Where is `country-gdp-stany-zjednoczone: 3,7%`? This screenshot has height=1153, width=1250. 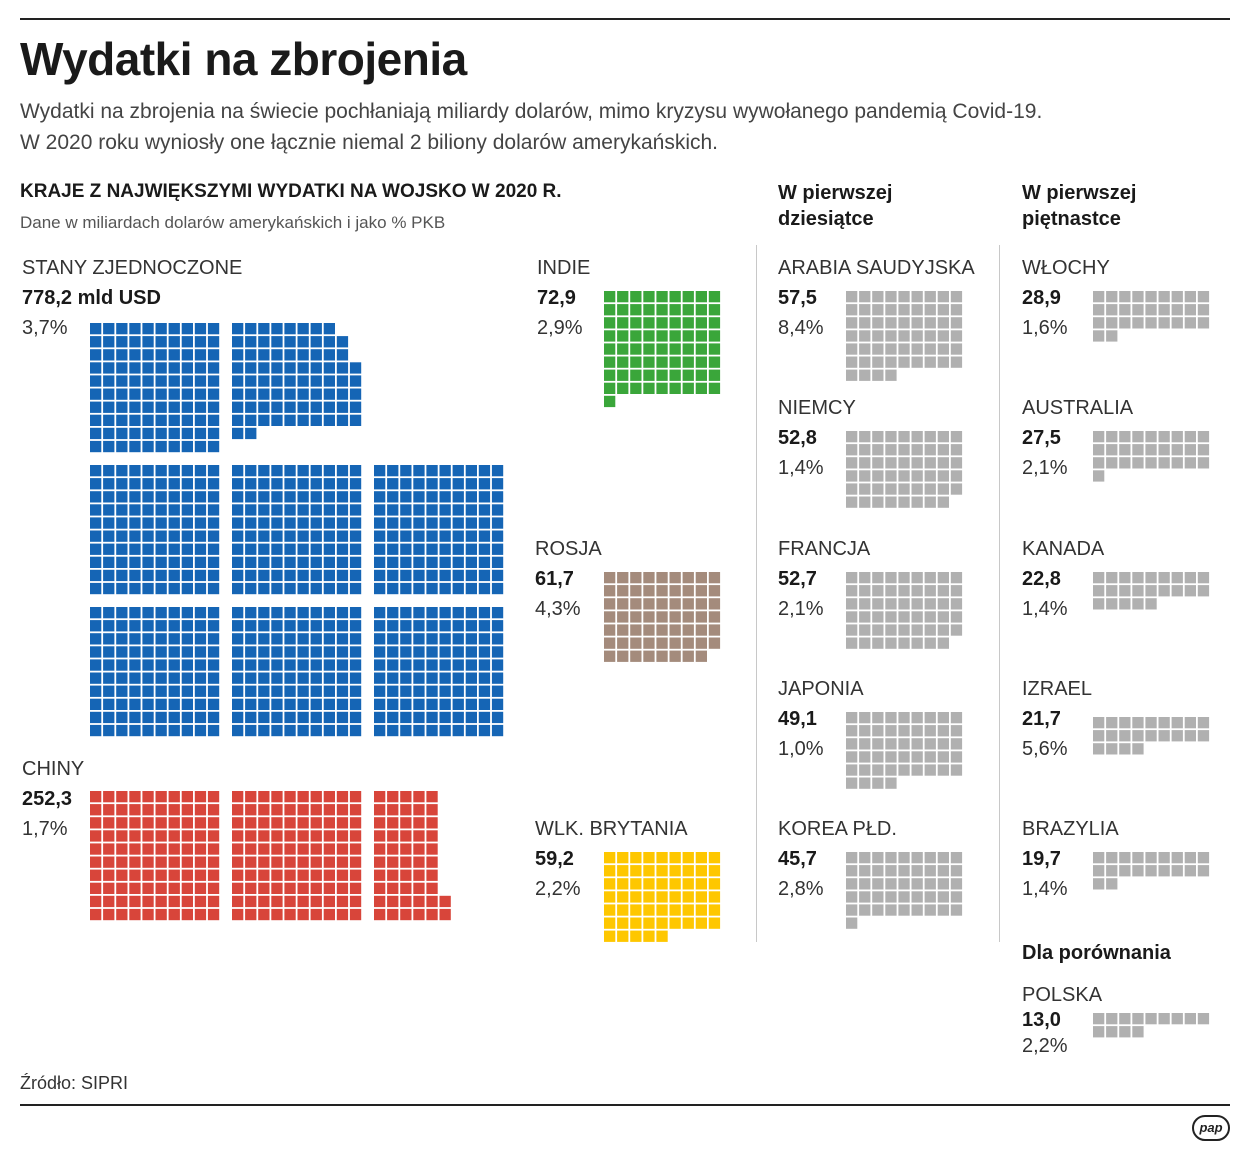
country-gdp-stany-zjednoczone: 3,7% is located at coordinates (45, 328).